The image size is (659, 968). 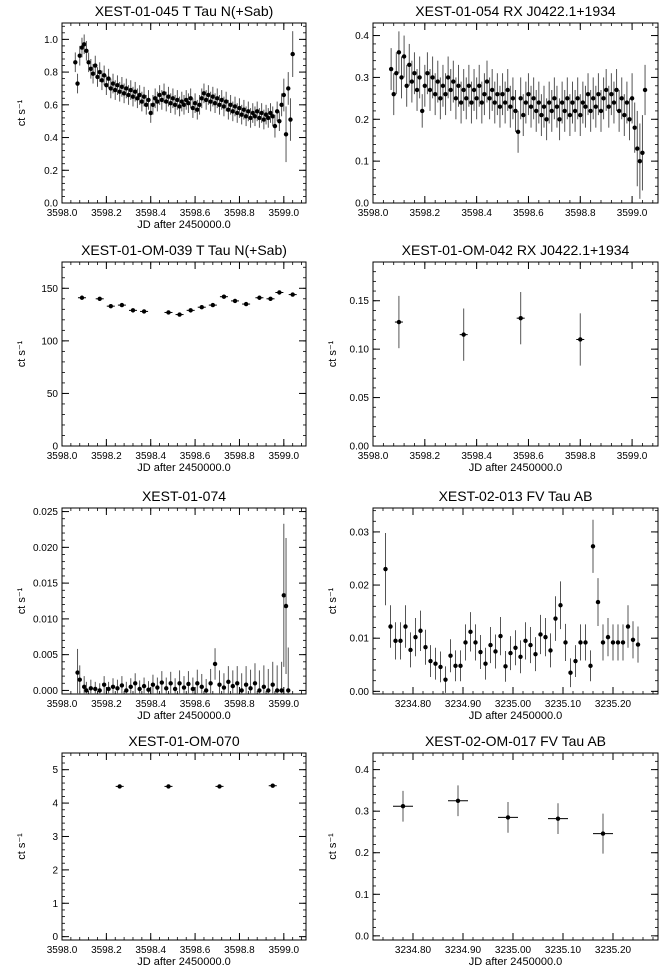 I want to click on y-tick-label: 50, so click(x=53, y=394).